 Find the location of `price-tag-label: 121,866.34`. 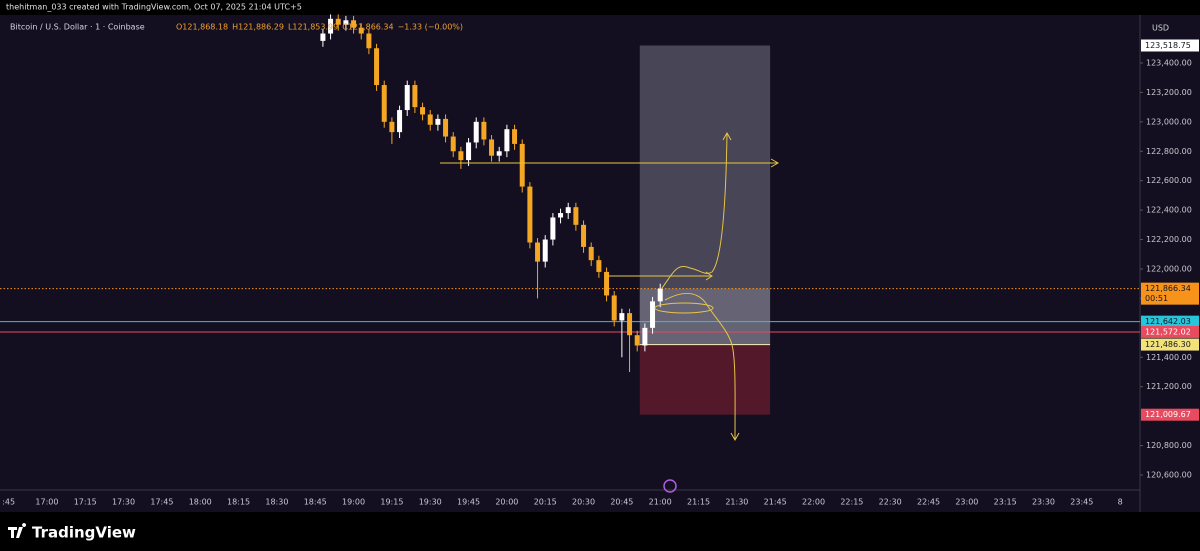

price-tag-label: 121,866.34 is located at coordinates (1168, 288).